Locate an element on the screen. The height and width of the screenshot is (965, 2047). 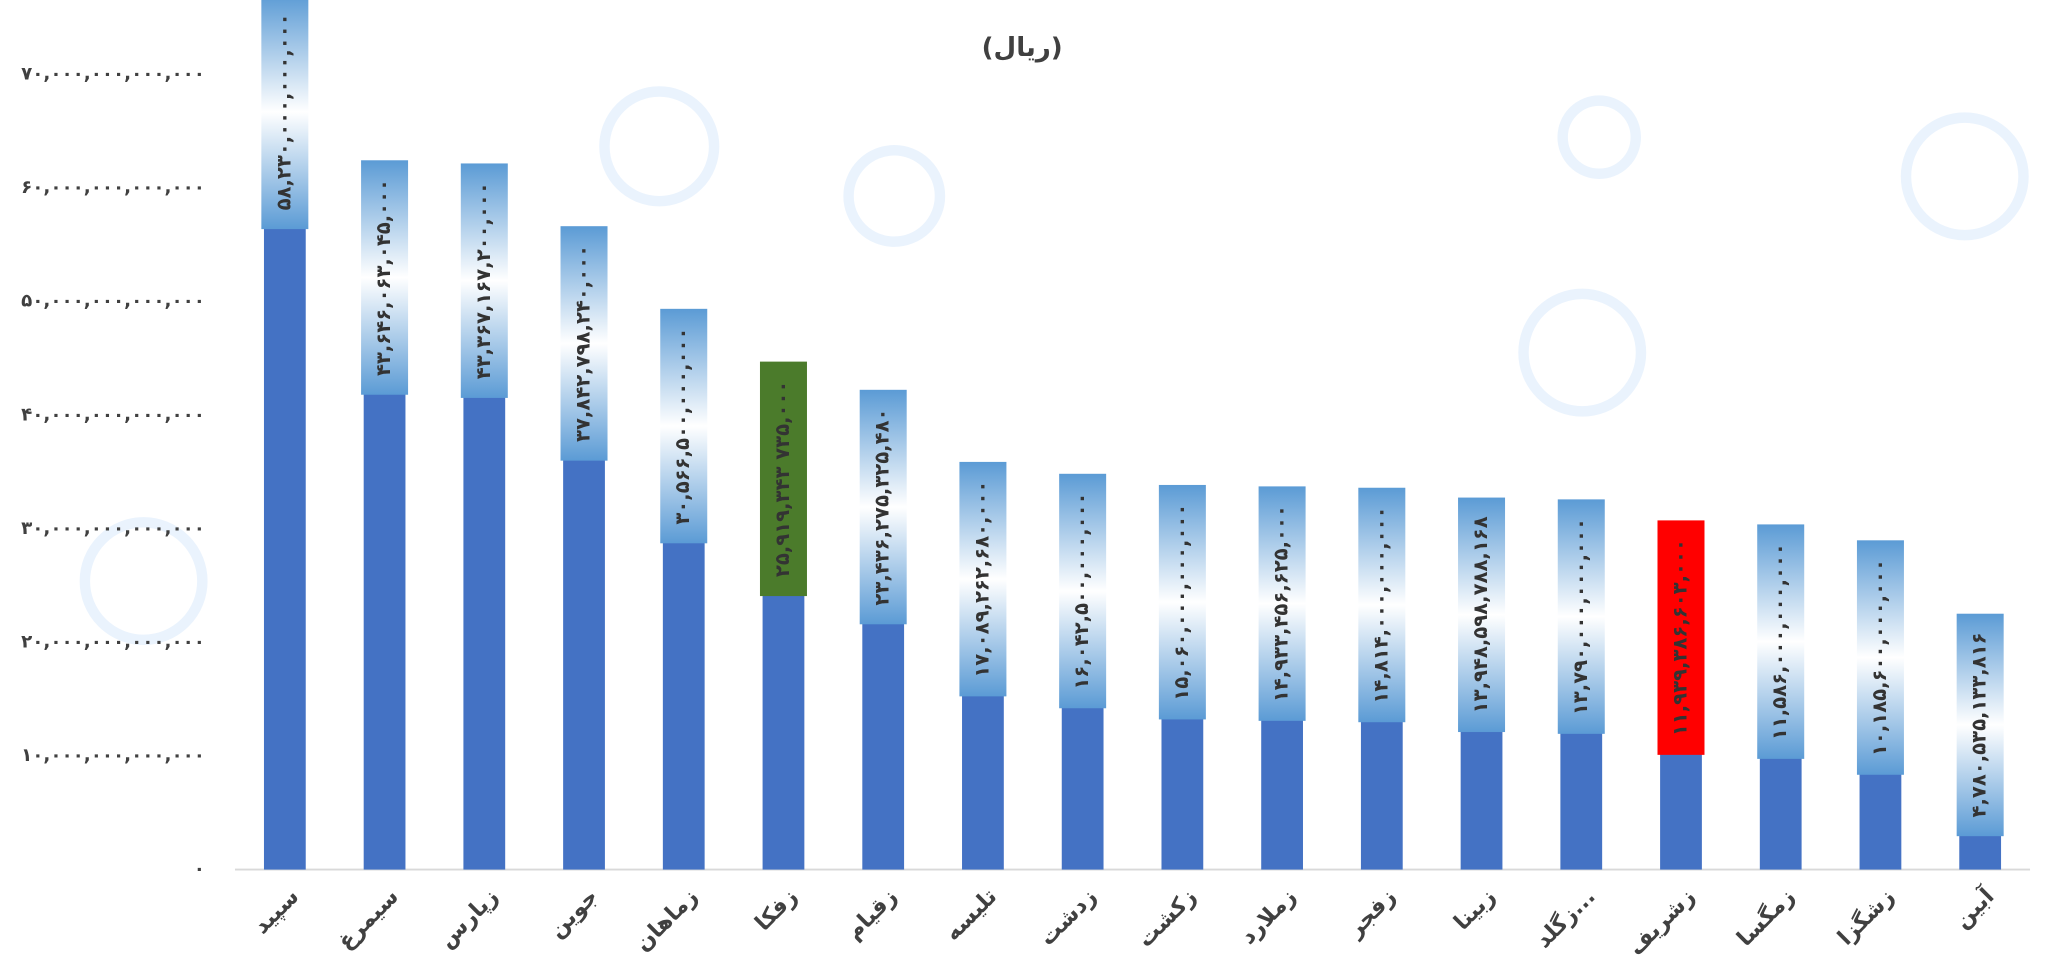
data-label: ۱۴,۹۳۳,۴۵۶,۶۲۵,۰۰۰ is located at coordinates (1281, 603).